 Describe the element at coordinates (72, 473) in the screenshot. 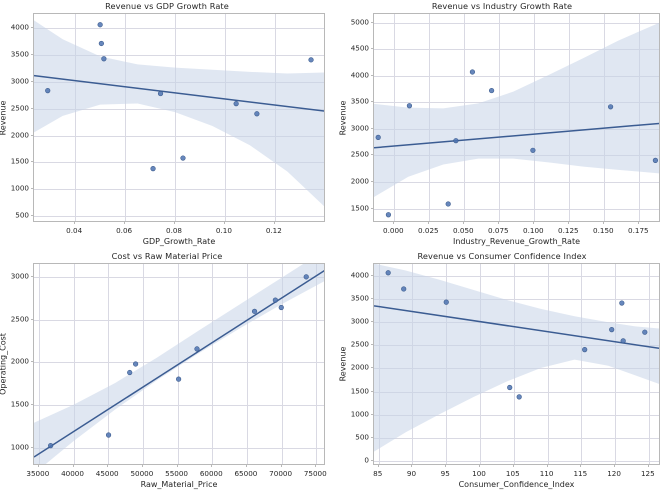

I see `x-tick-label: 40000` at that location.